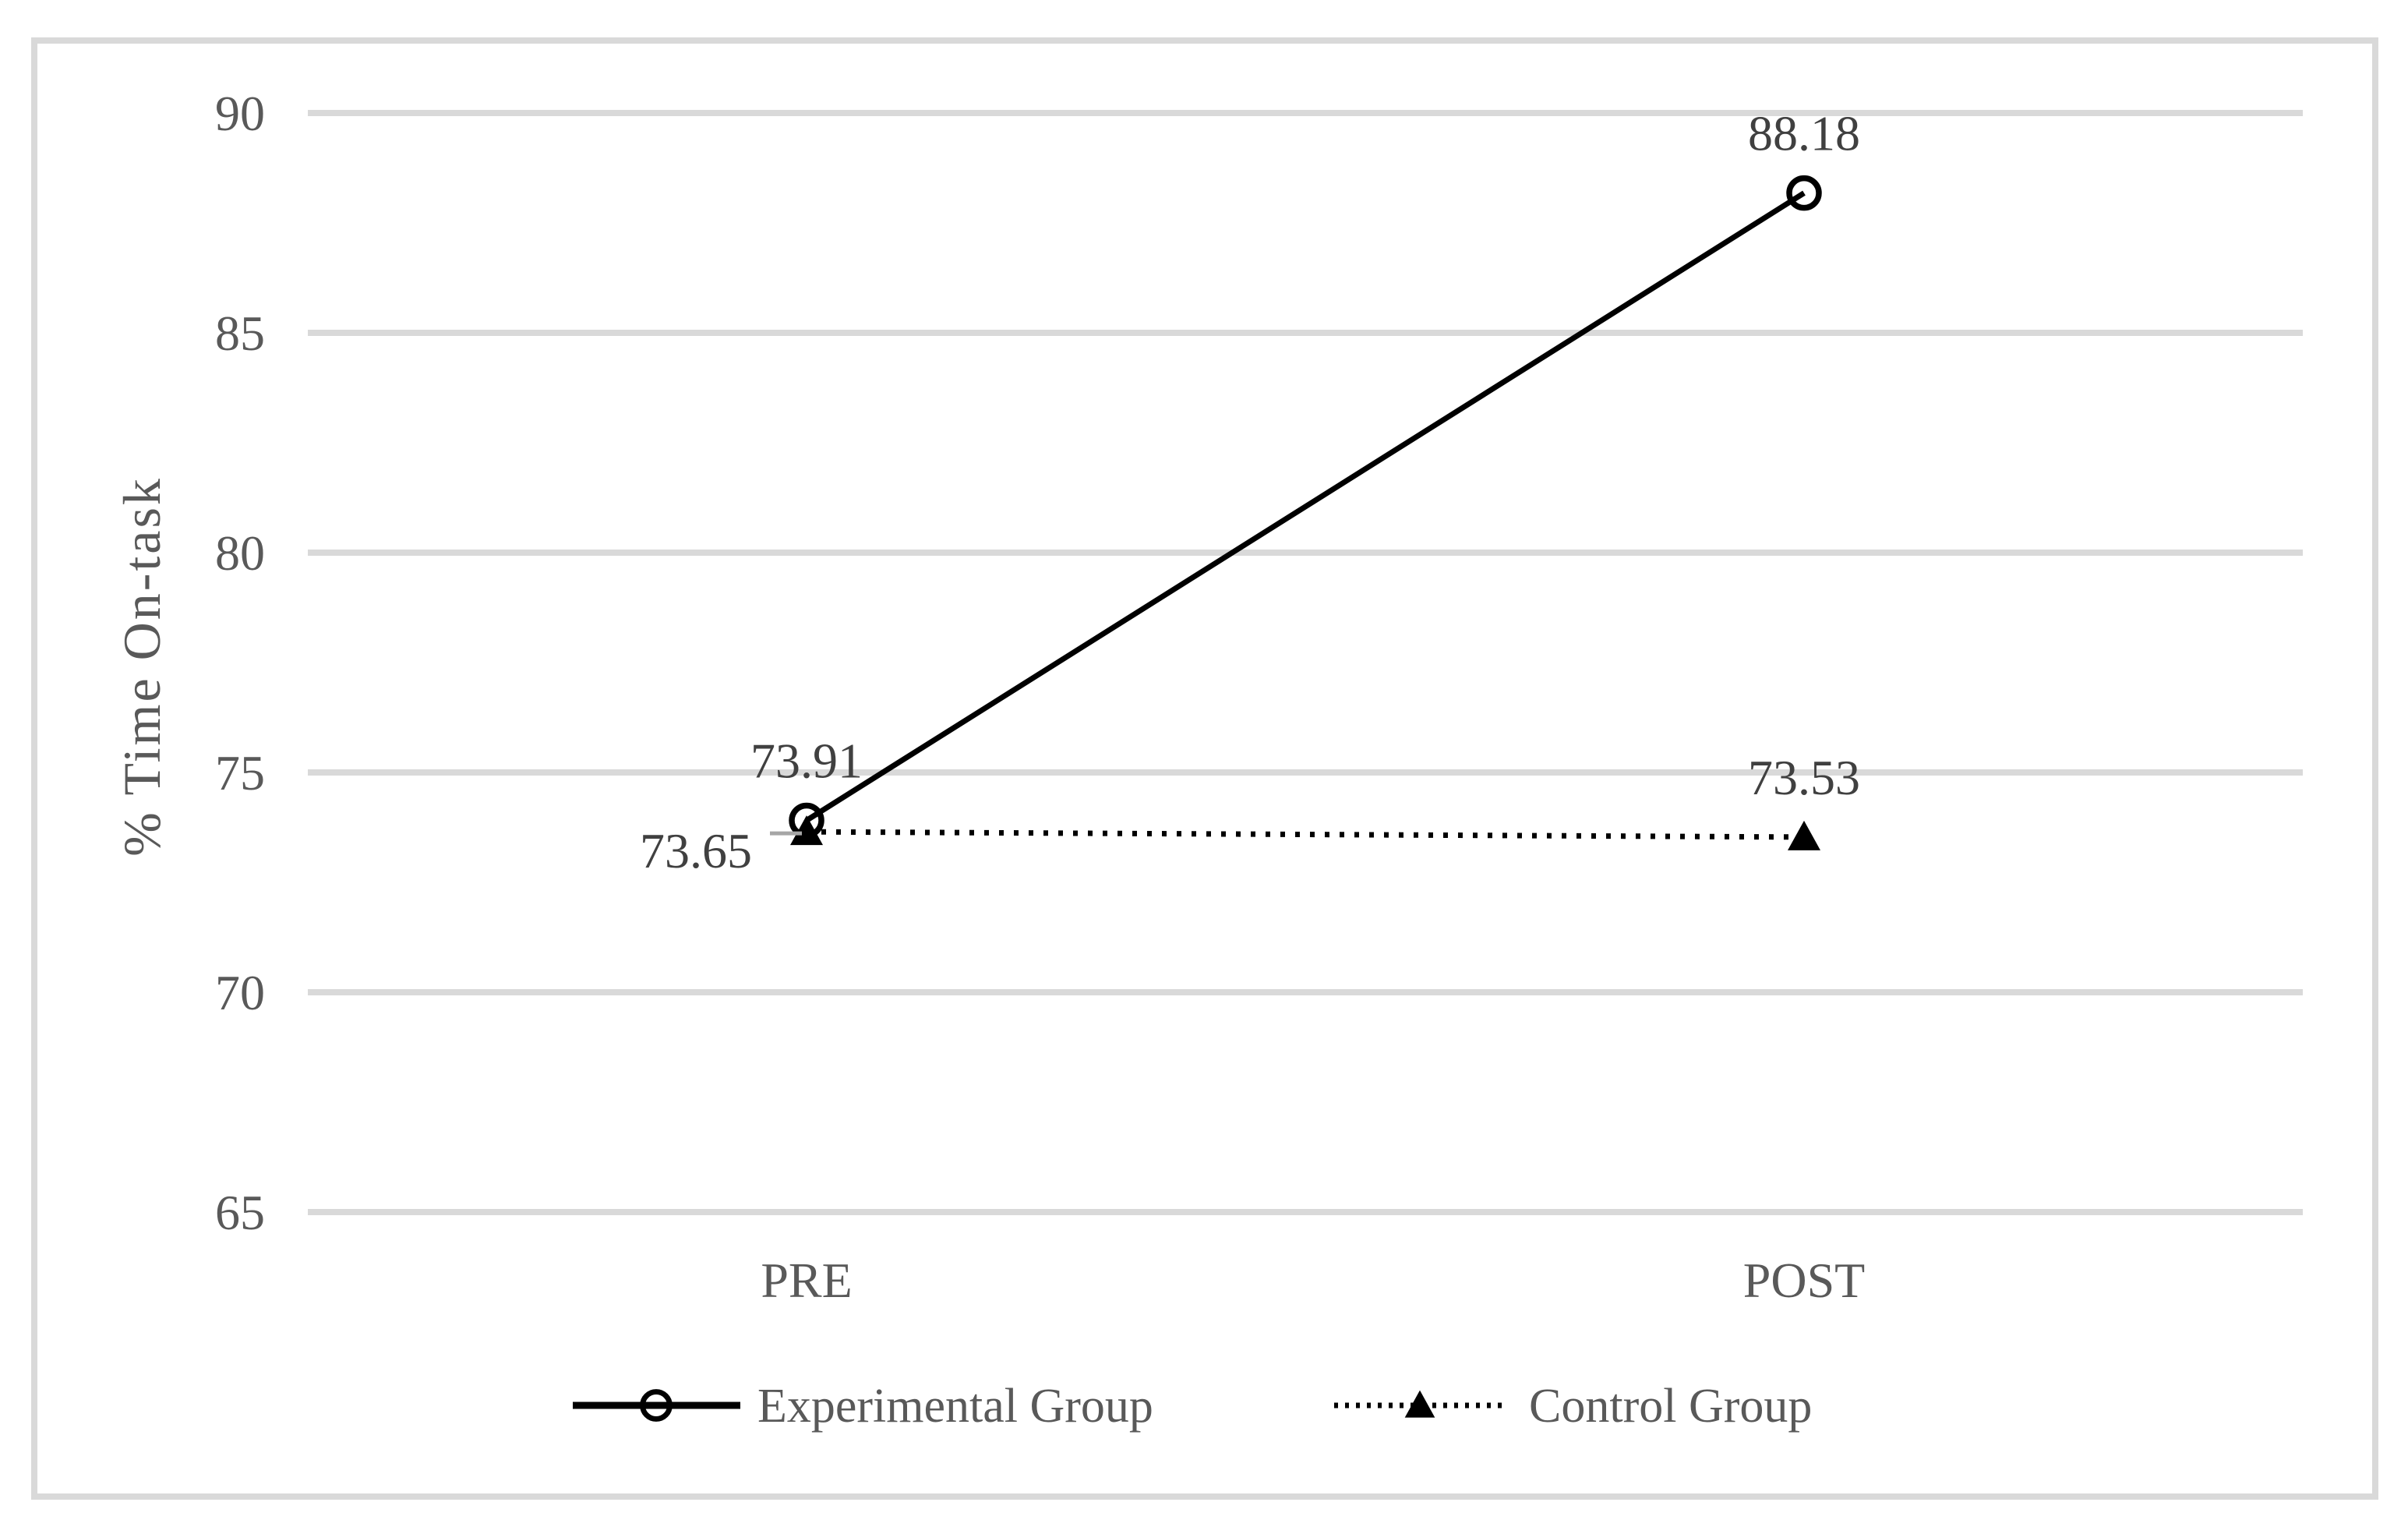  What do you see at coordinates (141, 666) in the screenshot?
I see `y-axis-title: % Time On-task` at bounding box center [141, 666].